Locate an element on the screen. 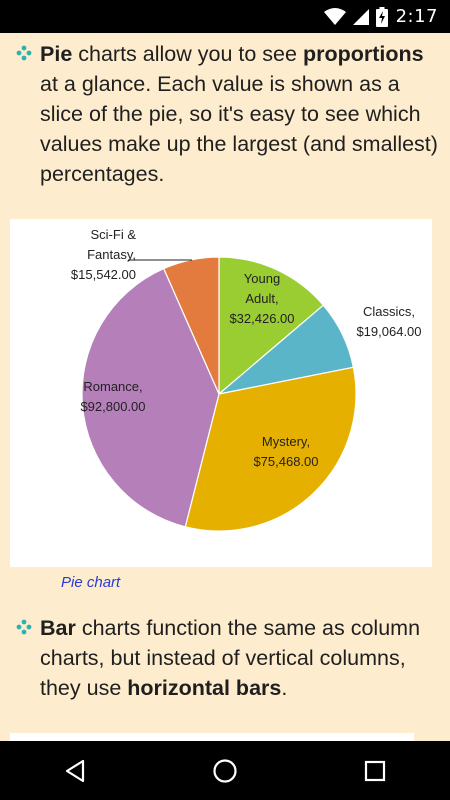 The image size is (450, 800). next-chart-image is located at coordinates (212, 737).